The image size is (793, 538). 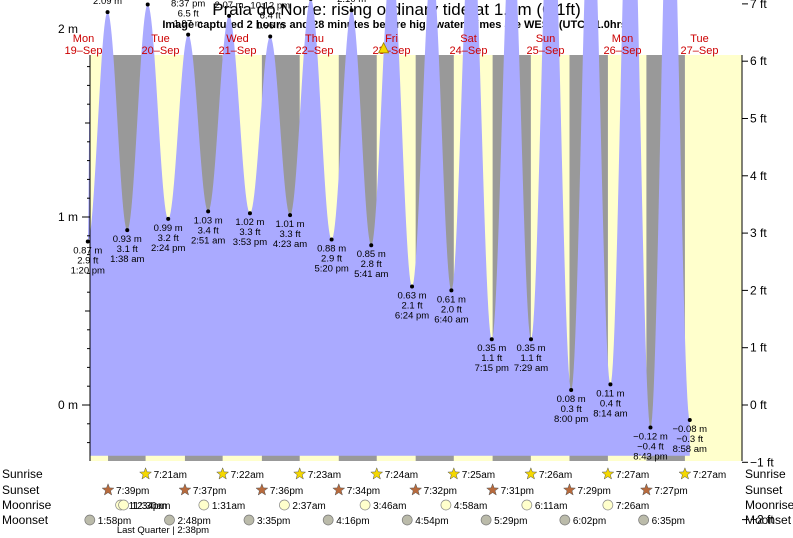 I want to click on moonset-time: 4:16pm, so click(x=352, y=521).